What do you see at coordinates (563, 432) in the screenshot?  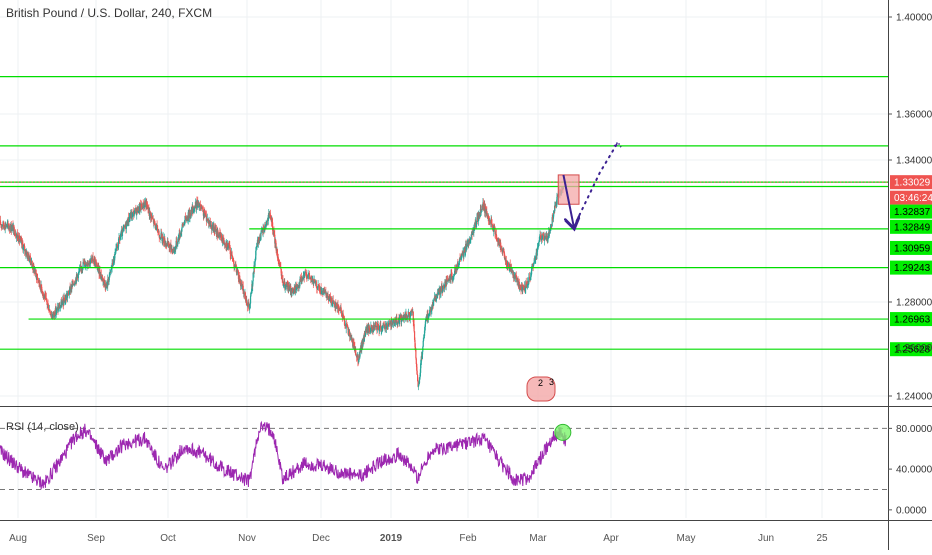 I see `rsi-overbought-marker` at bounding box center [563, 432].